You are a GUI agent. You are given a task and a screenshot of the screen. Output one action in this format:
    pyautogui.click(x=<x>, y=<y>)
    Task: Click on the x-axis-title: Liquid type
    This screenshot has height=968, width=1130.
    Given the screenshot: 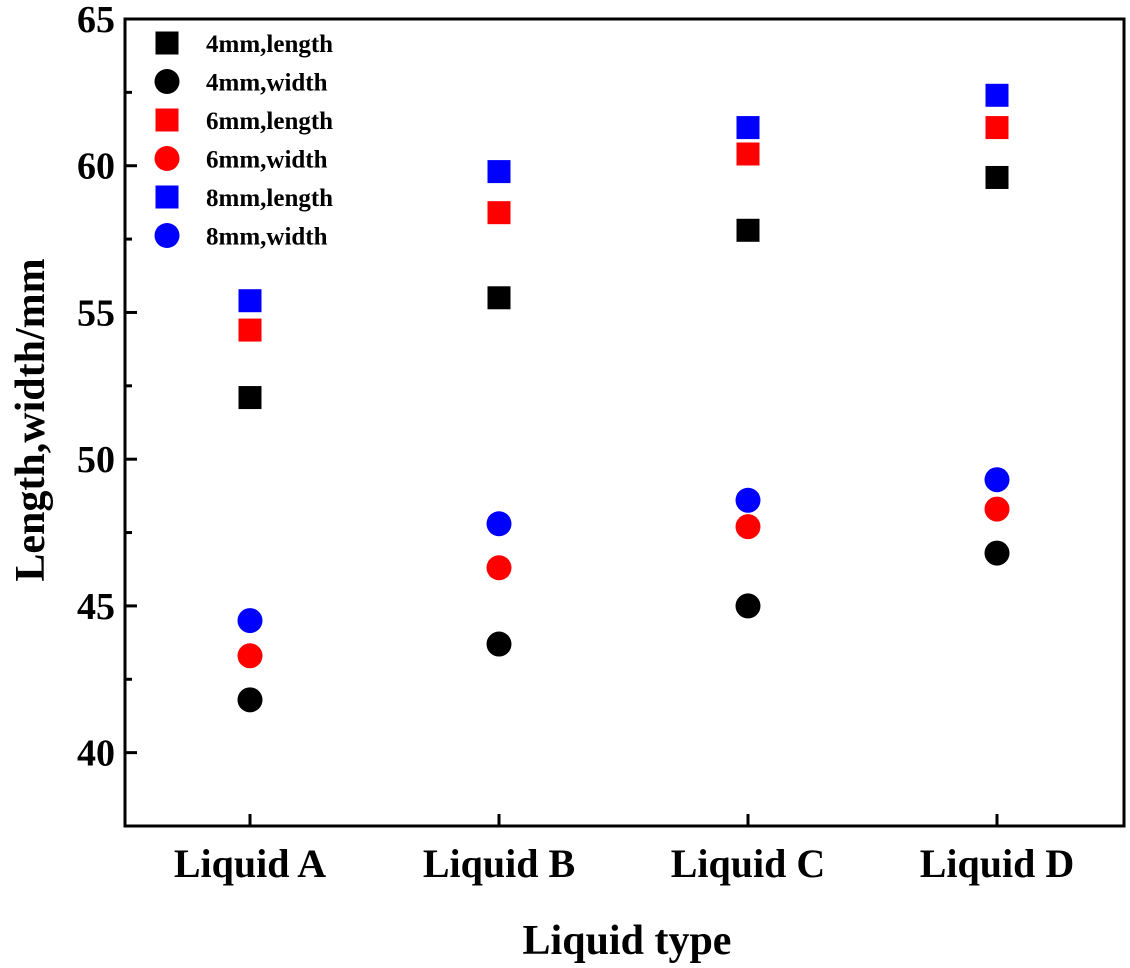 What is the action you would take?
    pyautogui.click(x=627, y=941)
    